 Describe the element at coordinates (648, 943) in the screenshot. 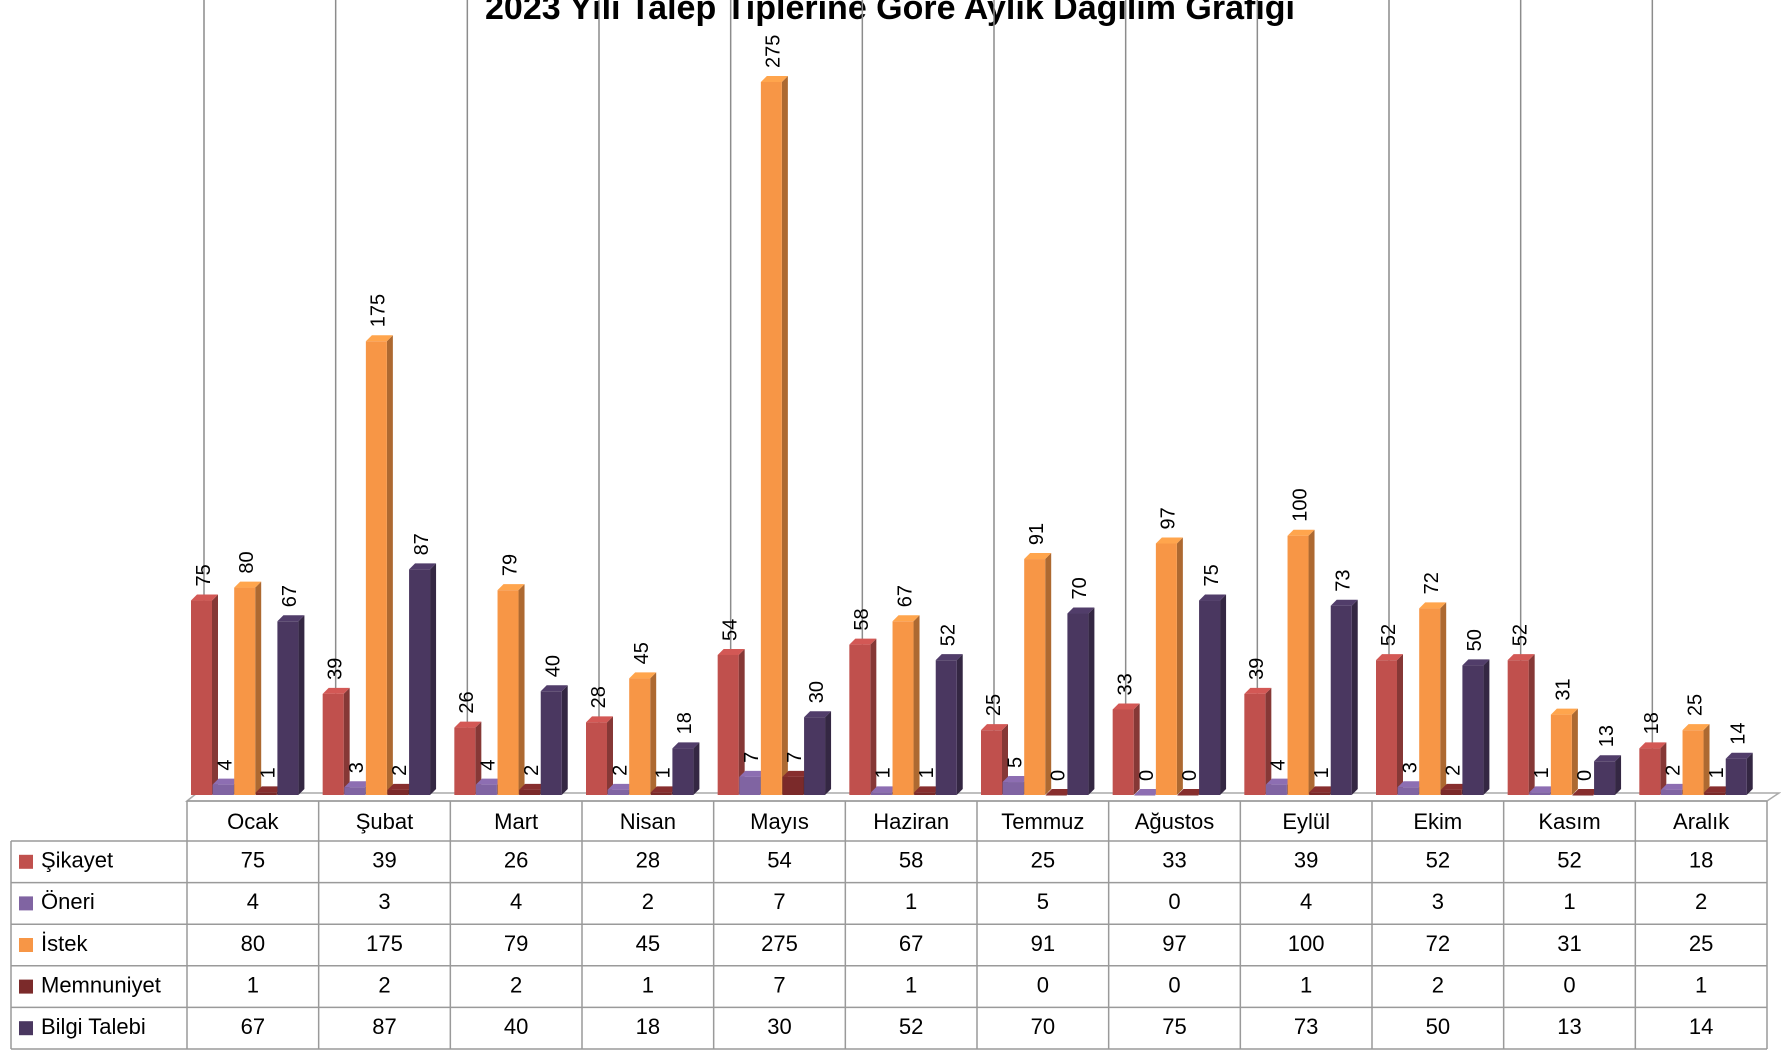

I see `table-cell: 45` at that location.